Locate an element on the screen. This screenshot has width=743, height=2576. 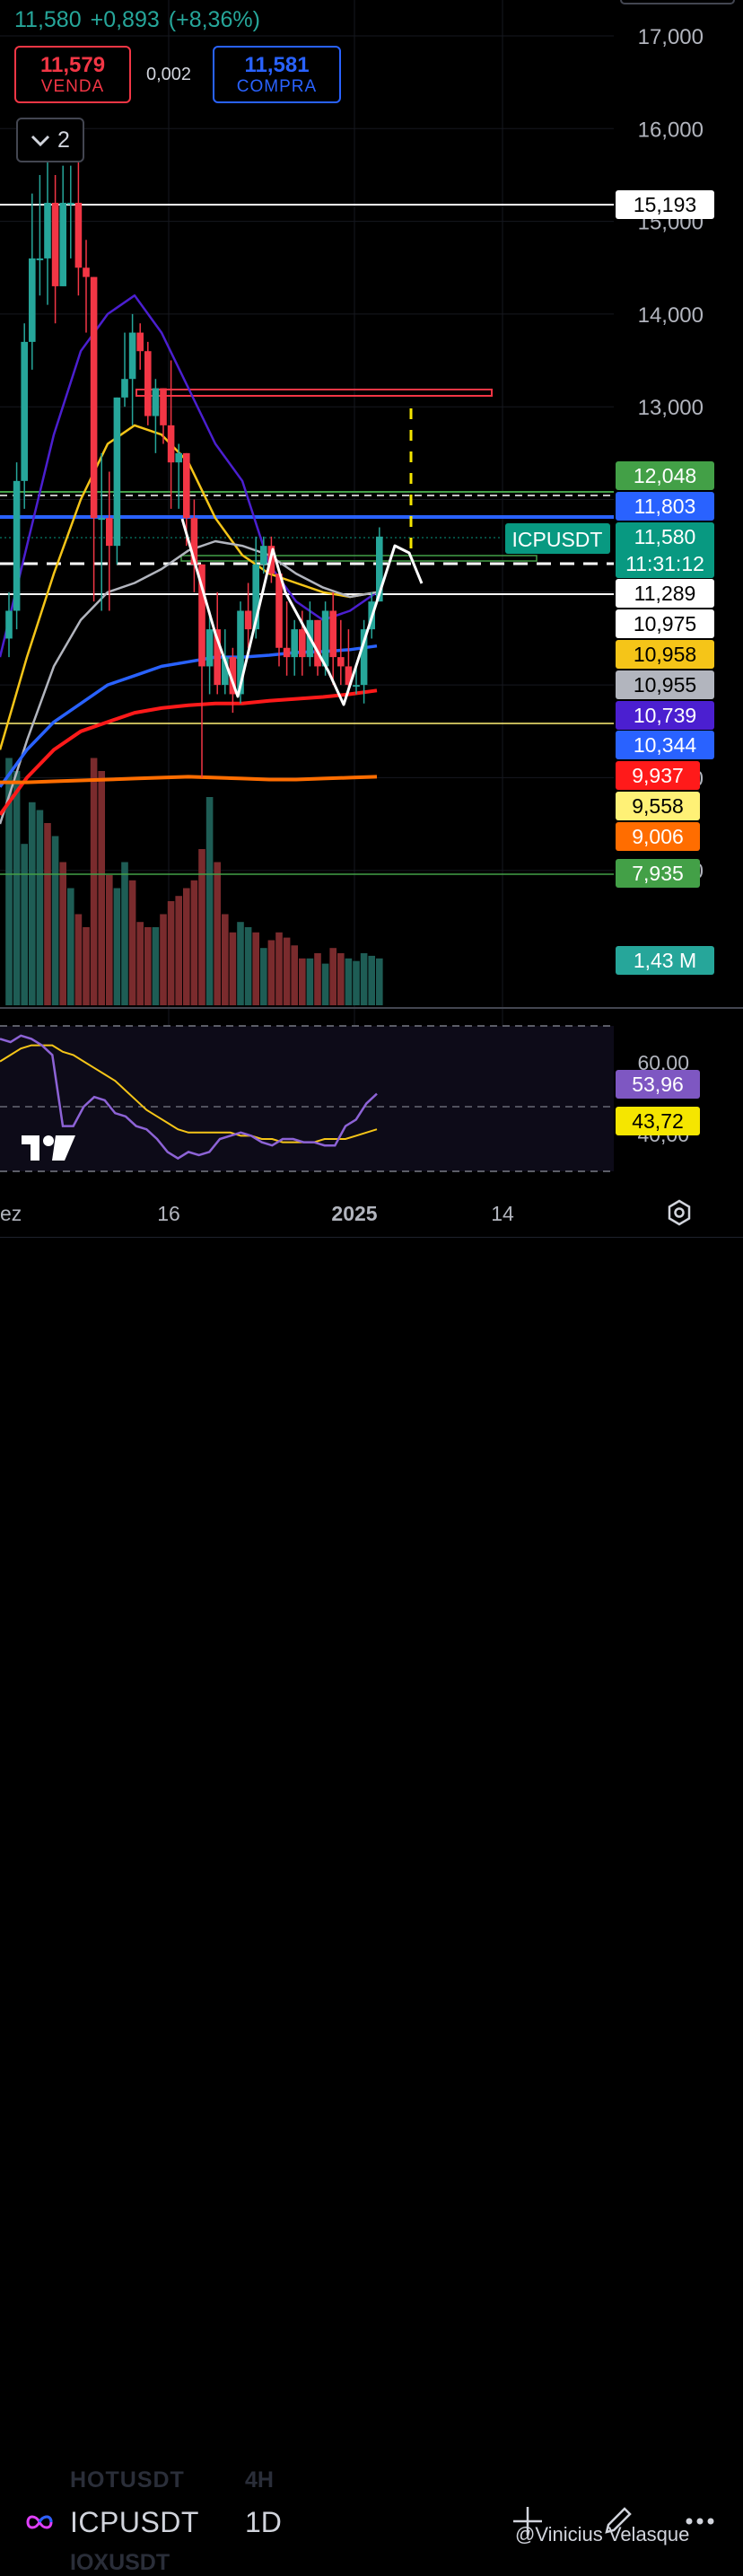
tradingview-logo-icon is located at coordinates (48, 1148).